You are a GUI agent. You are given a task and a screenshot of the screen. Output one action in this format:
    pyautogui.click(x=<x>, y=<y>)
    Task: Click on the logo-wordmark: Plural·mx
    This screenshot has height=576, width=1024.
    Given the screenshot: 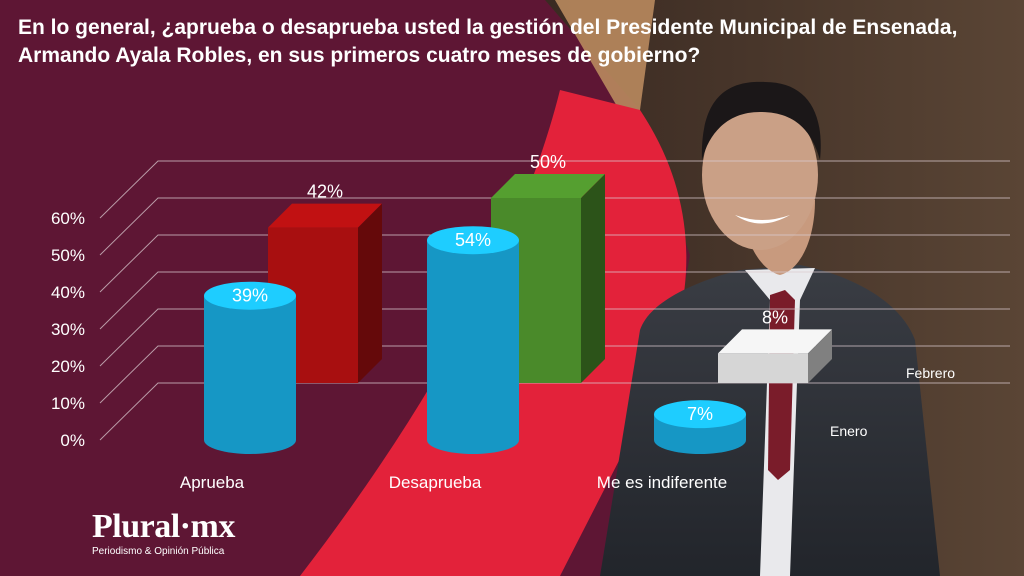 What is the action you would take?
    pyautogui.click(x=163, y=526)
    